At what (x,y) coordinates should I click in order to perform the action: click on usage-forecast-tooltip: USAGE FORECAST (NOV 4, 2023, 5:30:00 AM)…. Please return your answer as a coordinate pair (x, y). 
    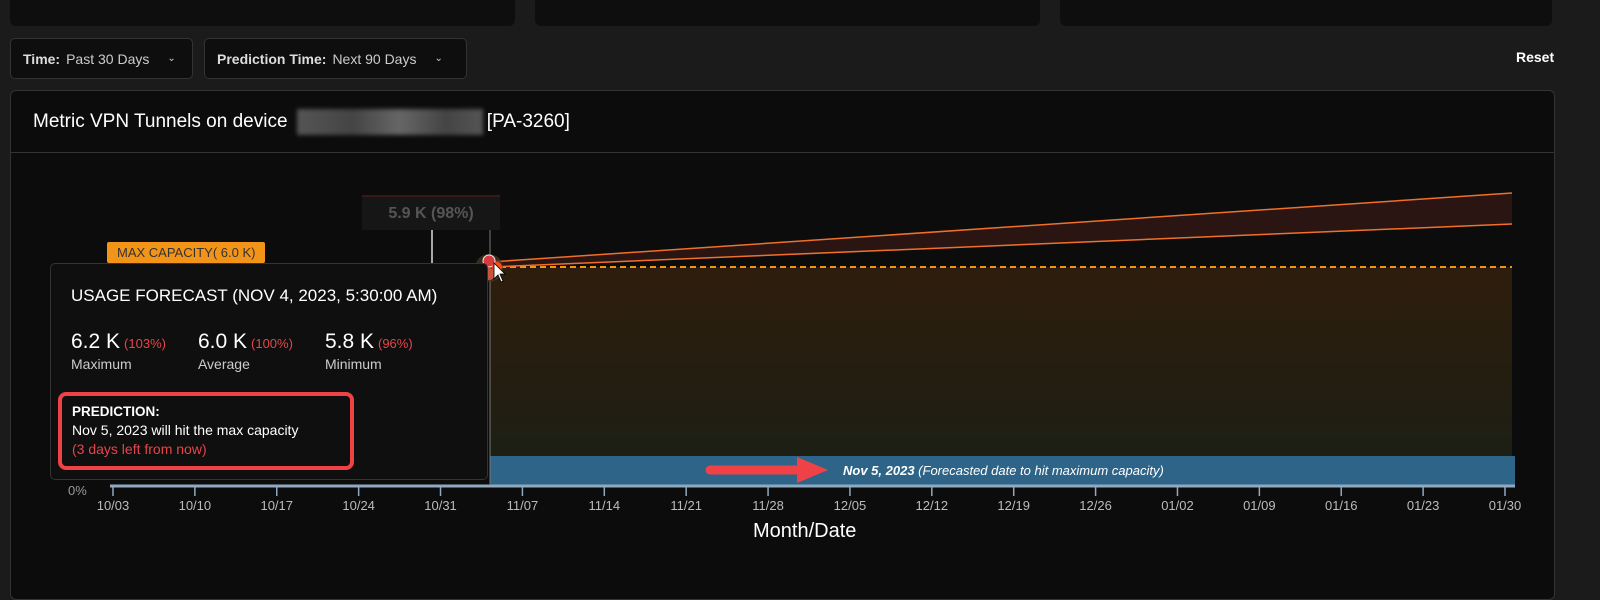
    Looking at the image, I should click on (269, 371).